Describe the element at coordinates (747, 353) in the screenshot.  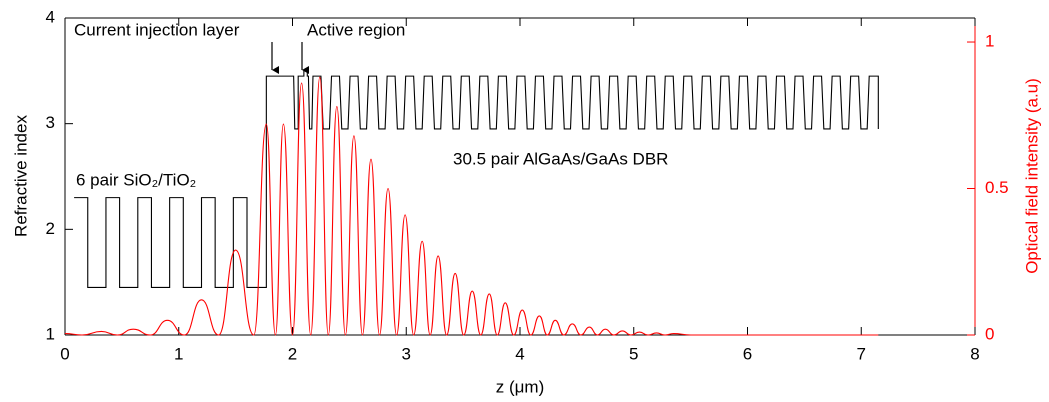
I see `x-tick-label: 6` at that location.